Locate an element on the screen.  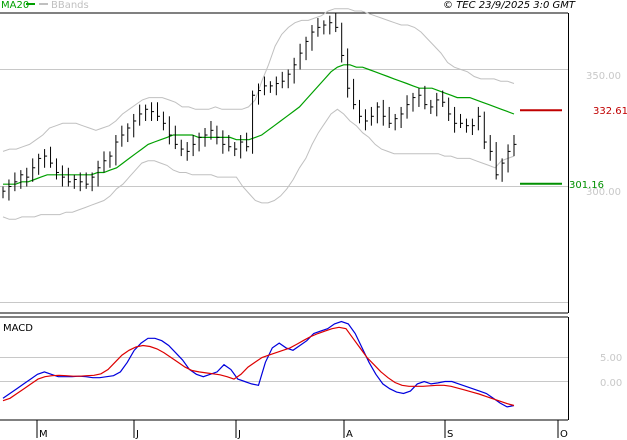
ma-legend-swatch is located at coordinates (30, 4).